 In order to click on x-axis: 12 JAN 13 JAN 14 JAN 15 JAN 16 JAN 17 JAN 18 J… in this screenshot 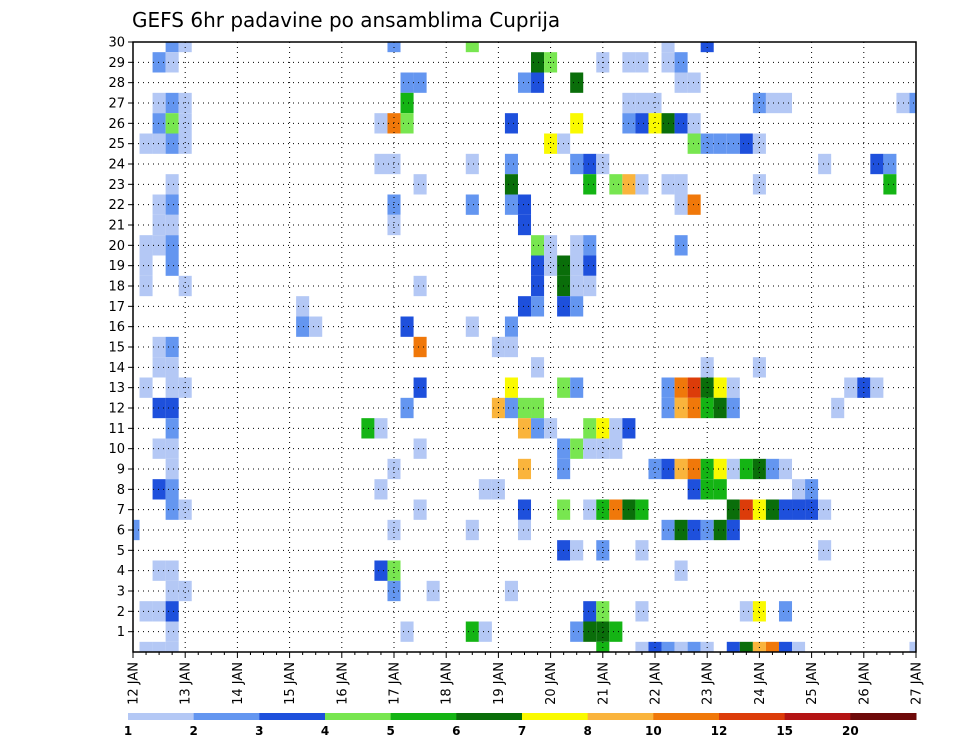, I will do `click(526, 678)`.